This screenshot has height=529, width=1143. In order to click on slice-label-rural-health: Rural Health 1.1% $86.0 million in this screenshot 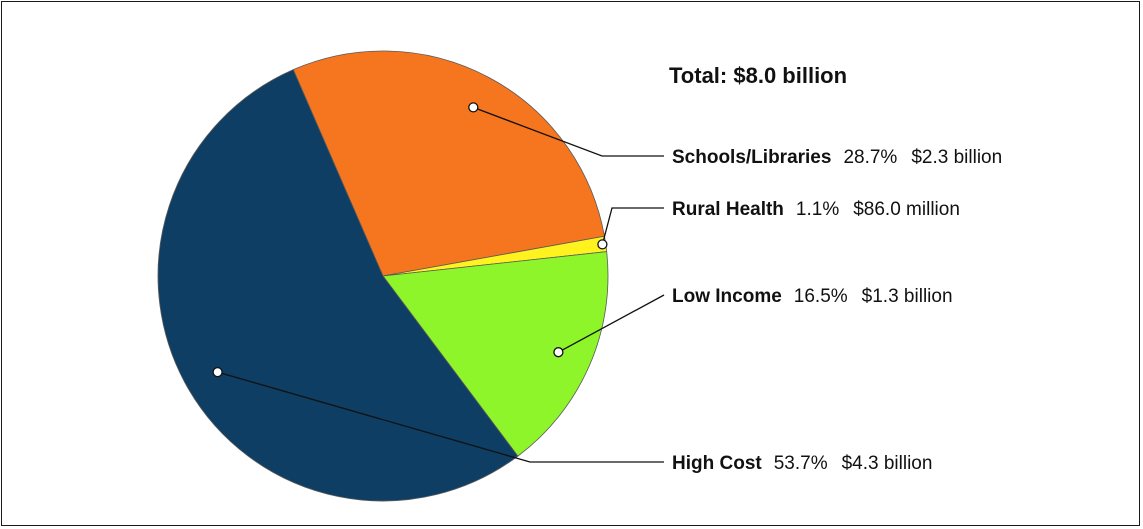, I will do `click(816, 209)`.